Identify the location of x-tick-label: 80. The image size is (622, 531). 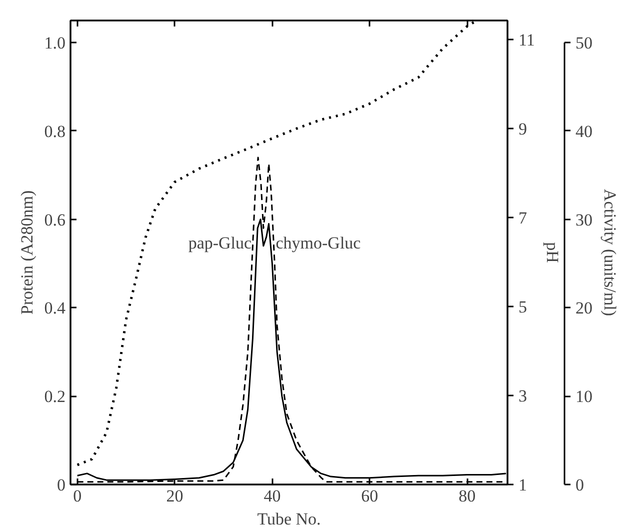
(467, 496).